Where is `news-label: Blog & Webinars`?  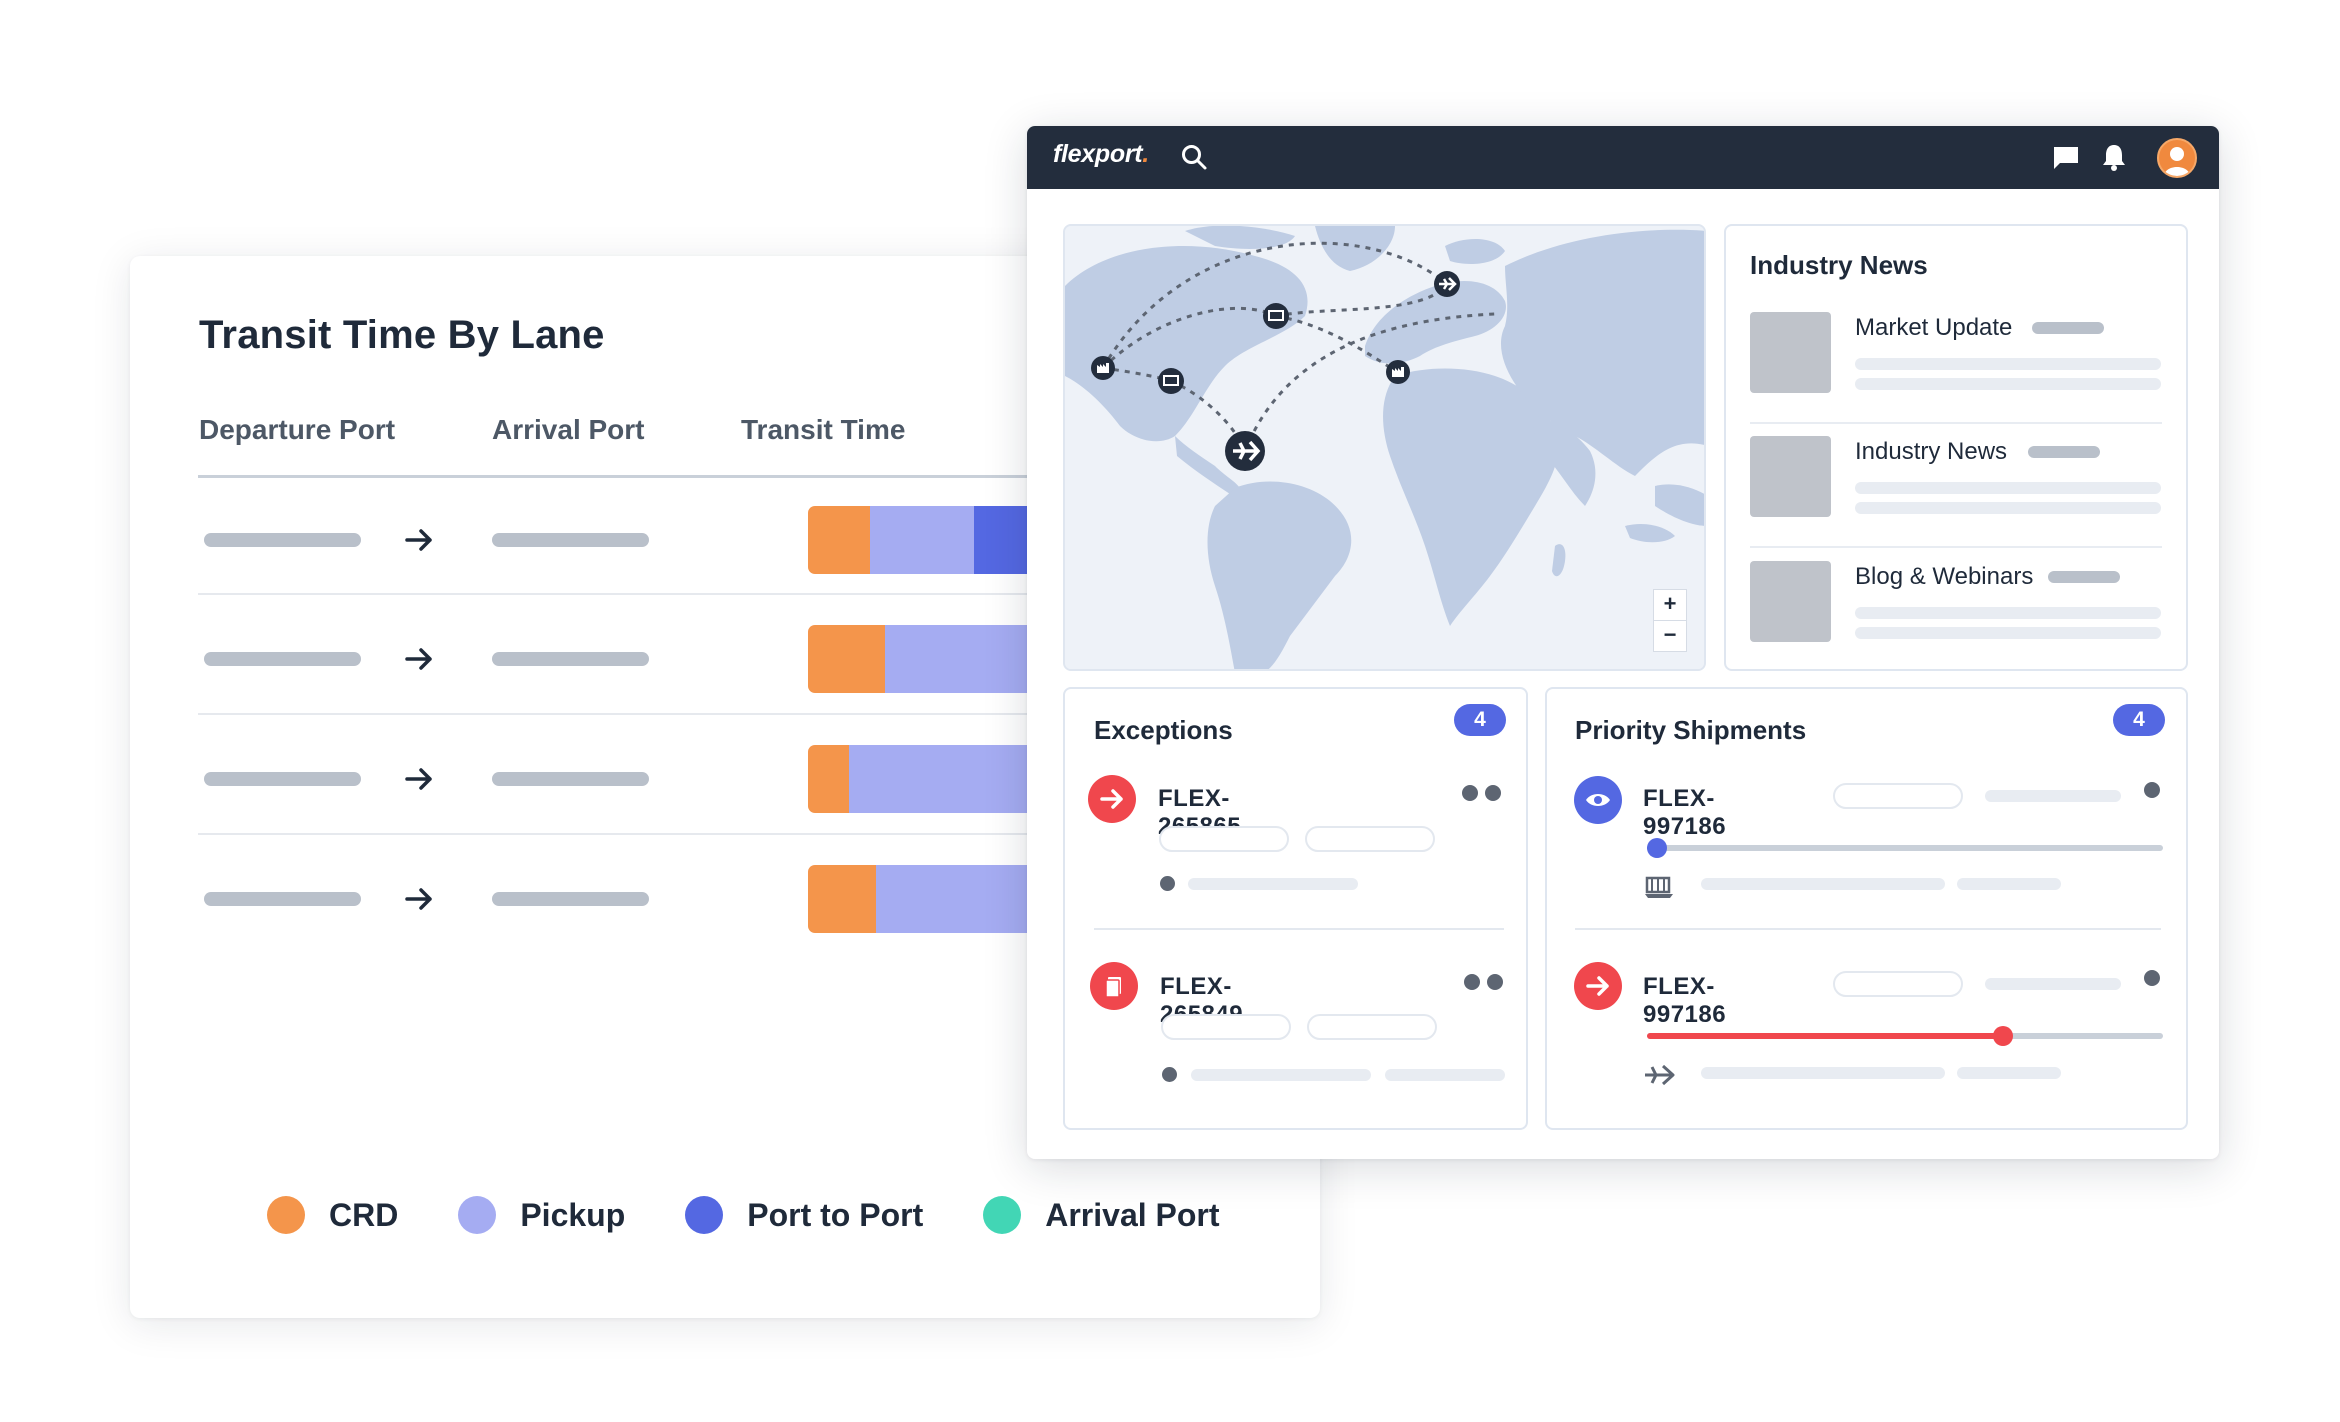 news-label: Blog & Webinars is located at coordinates (1944, 576).